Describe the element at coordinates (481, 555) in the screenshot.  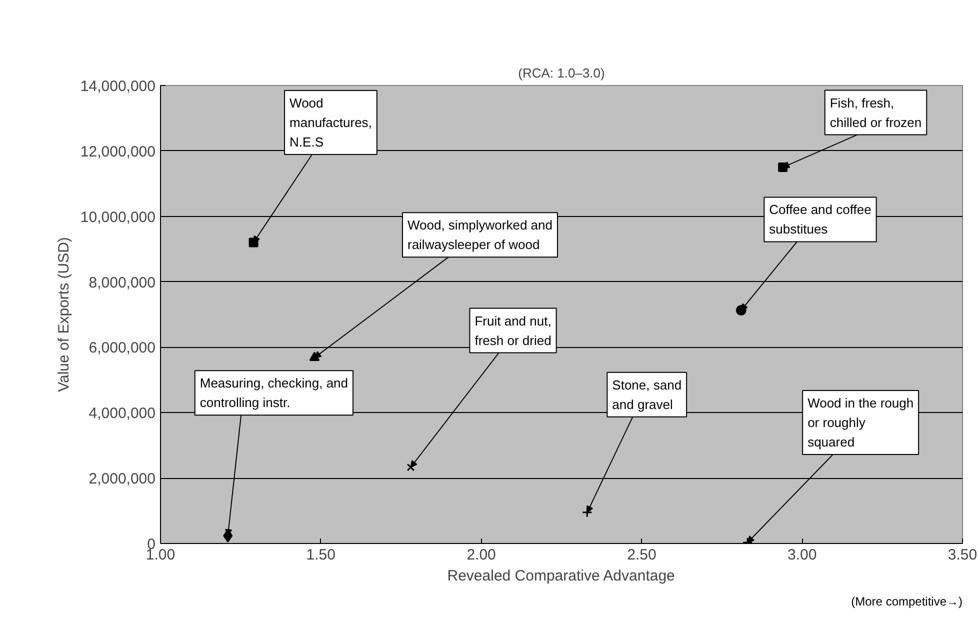
I see `x-tick-label: 2.00` at that location.